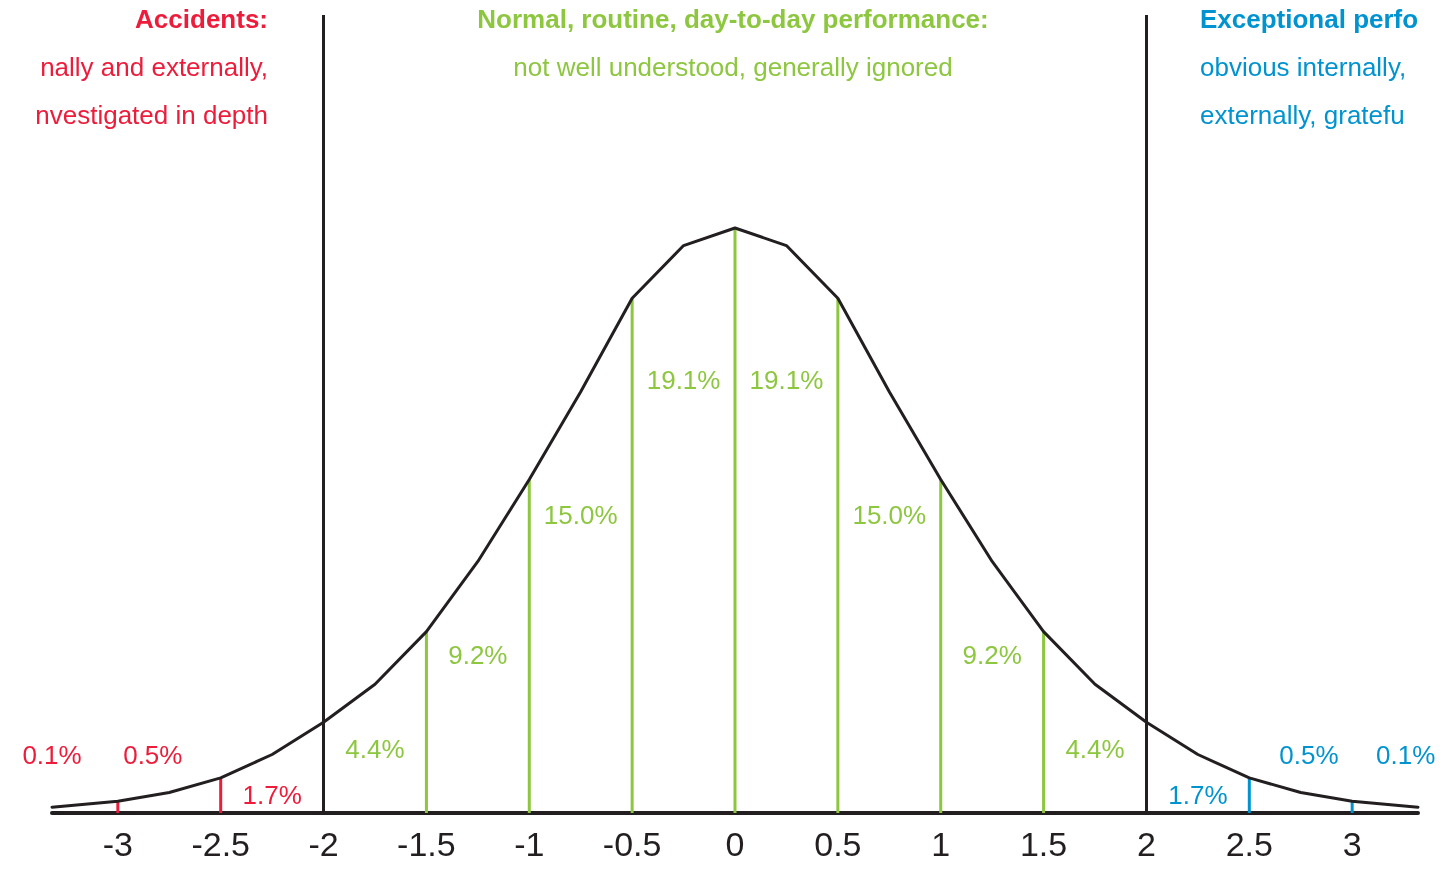 The image size is (1445, 878). I want to click on x-tick-label: -0.5, so click(632, 844).